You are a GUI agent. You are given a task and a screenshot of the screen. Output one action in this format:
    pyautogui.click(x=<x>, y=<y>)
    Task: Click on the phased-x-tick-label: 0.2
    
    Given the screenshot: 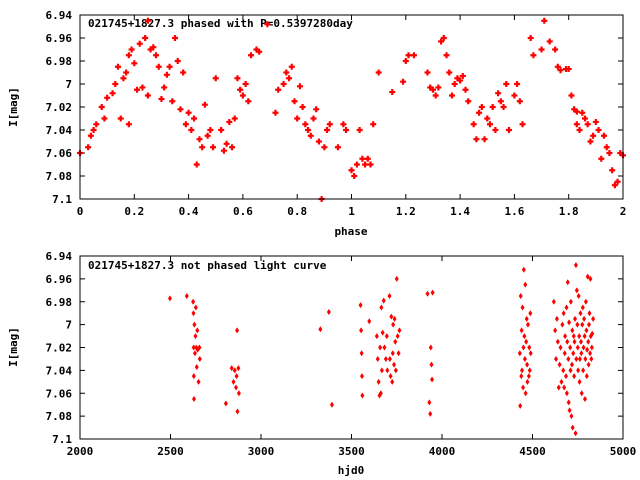 What is the action you would take?
    pyautogui.click(x=134, y=211)
    